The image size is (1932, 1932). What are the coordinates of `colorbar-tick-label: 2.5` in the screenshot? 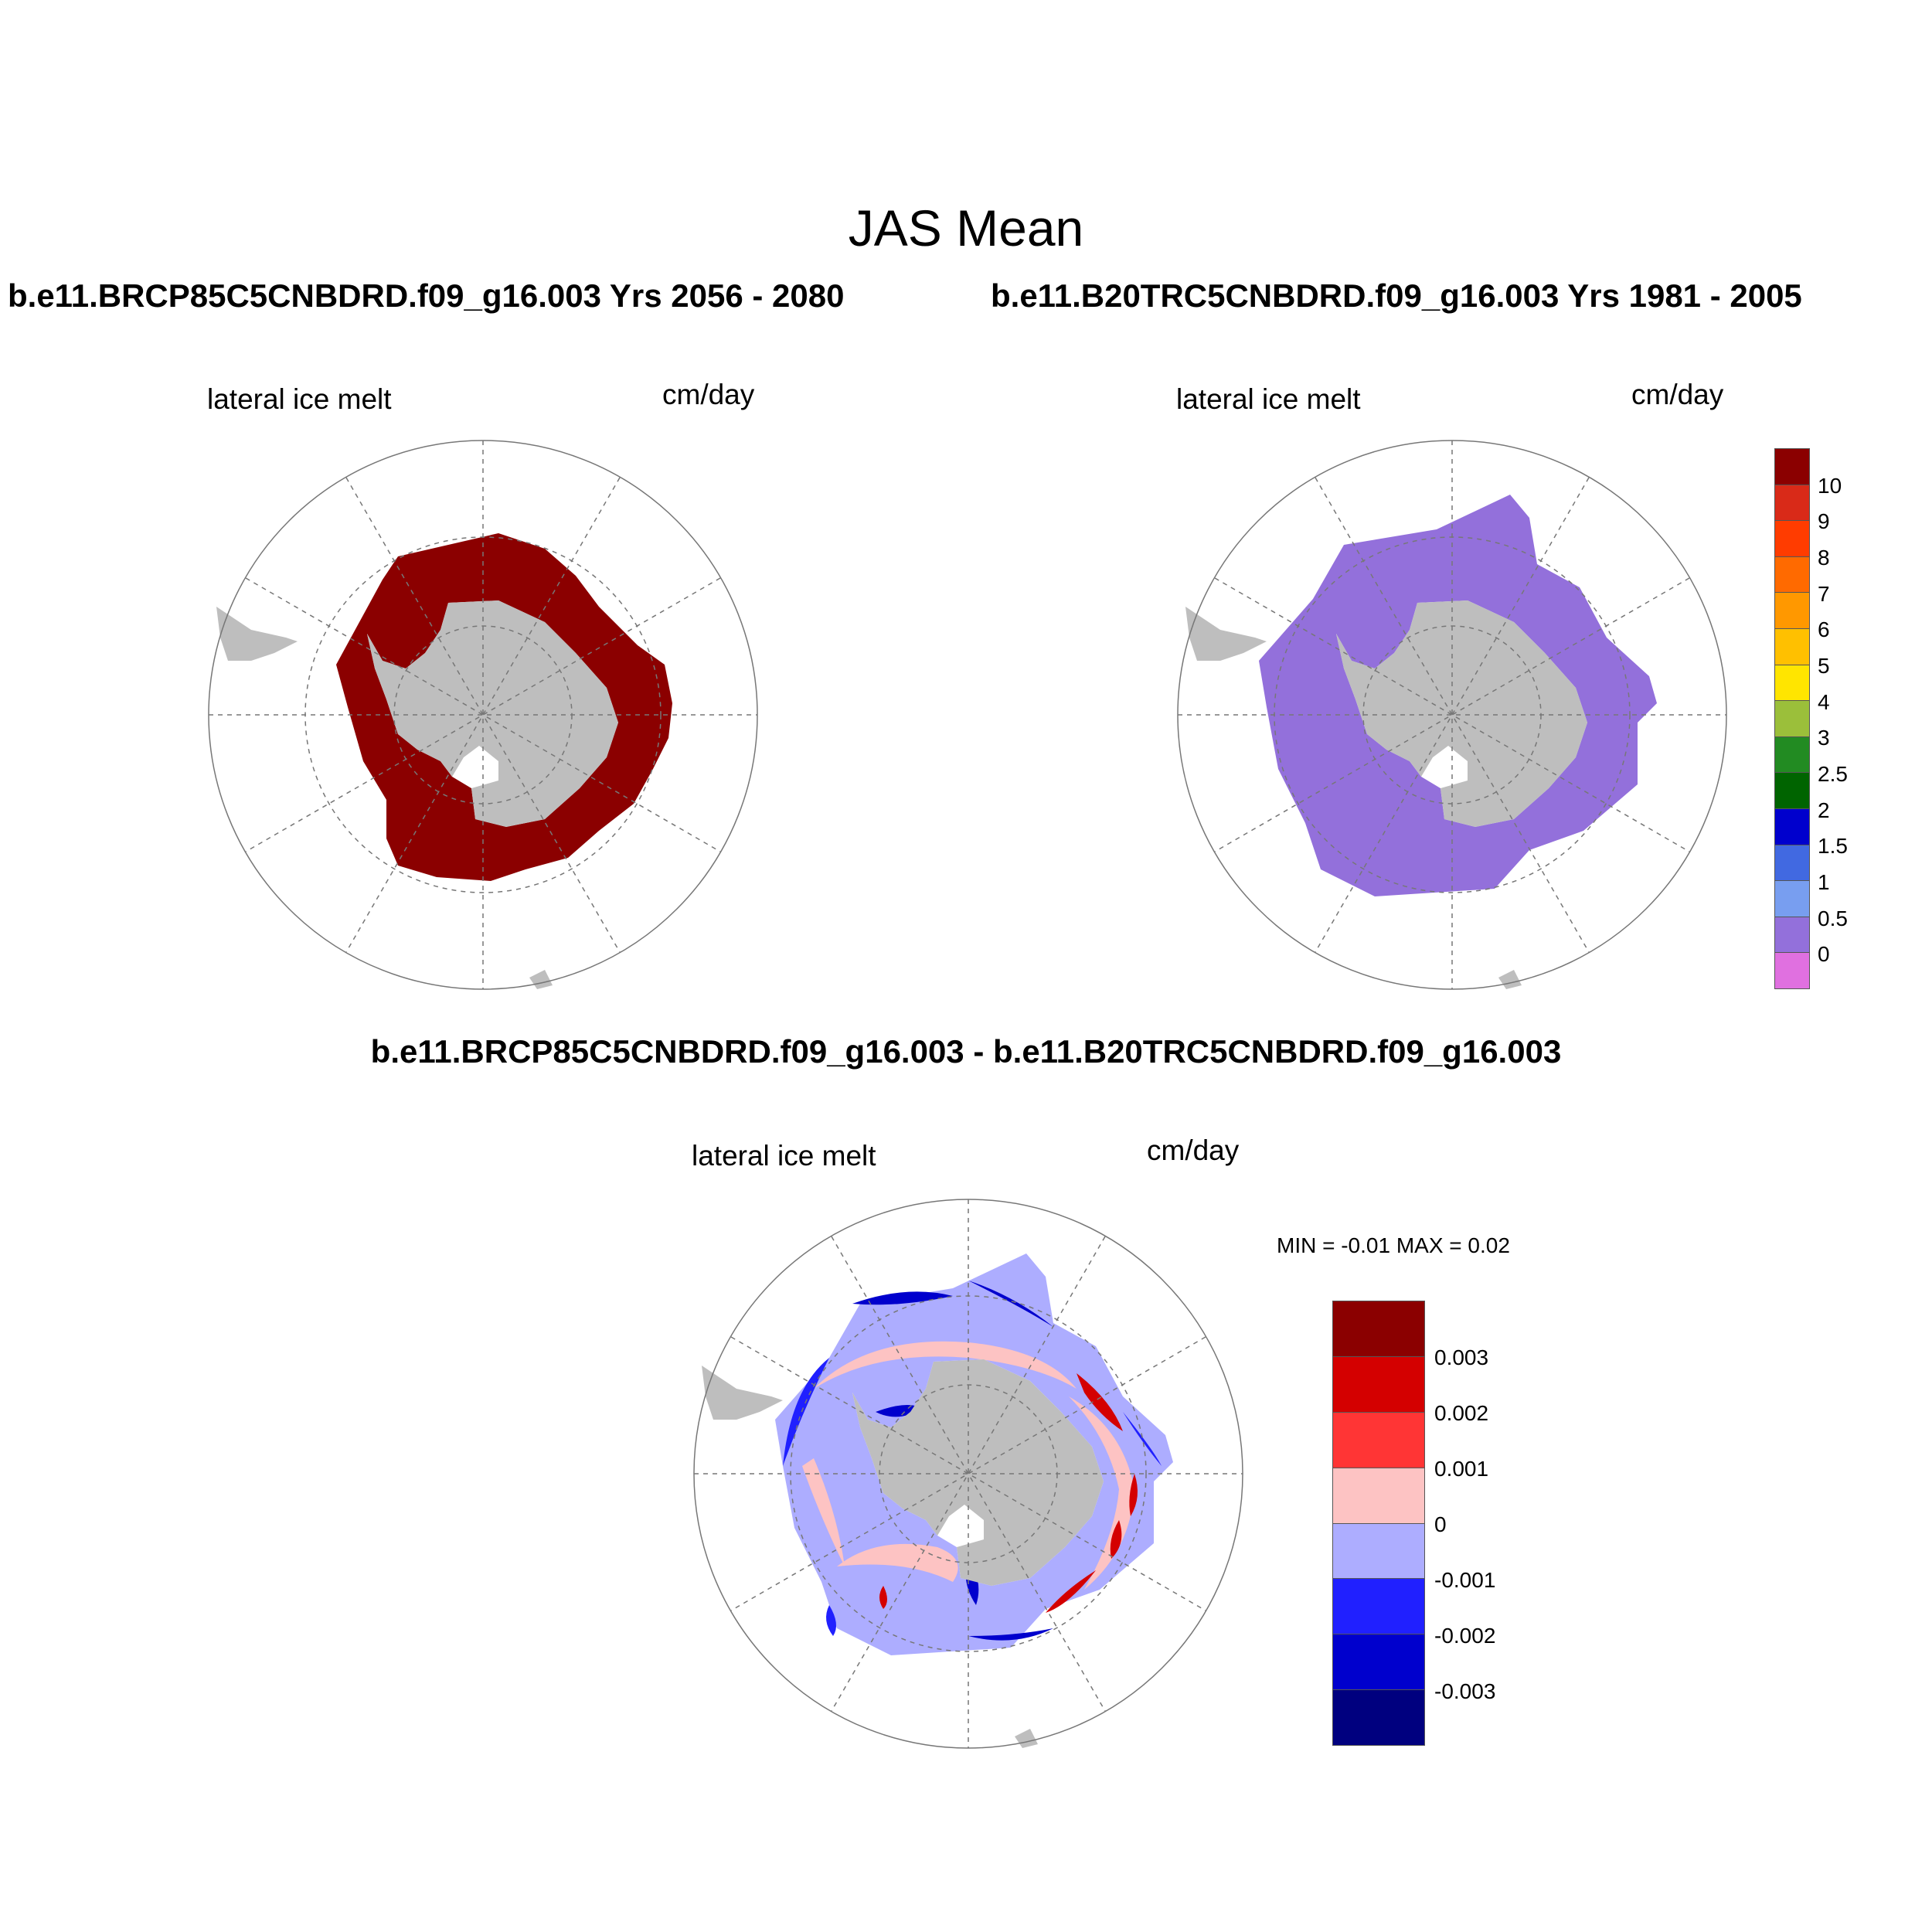 It's located at (1833, 774).